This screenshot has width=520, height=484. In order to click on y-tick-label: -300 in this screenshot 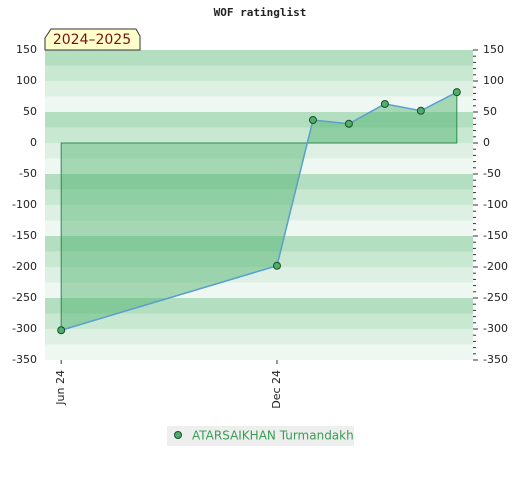, I will do `click(24, 328)`.